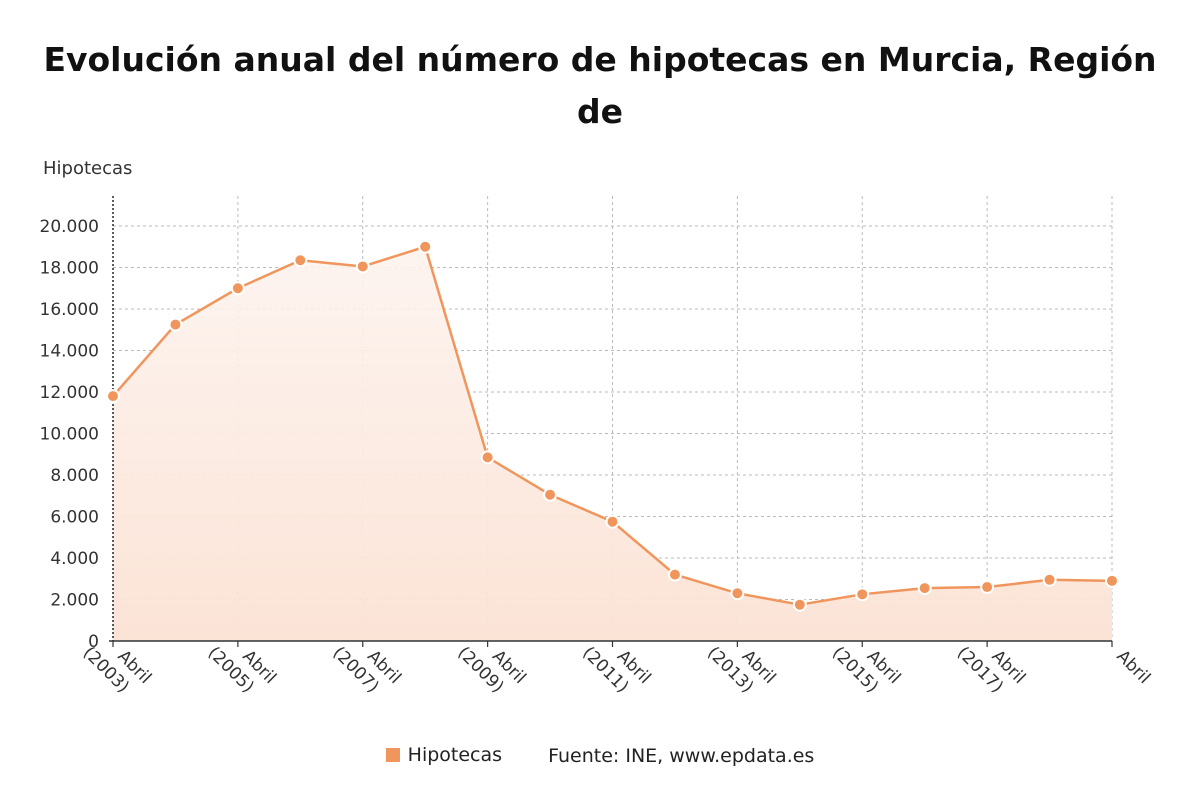  What do you see at coordinates (392, 755) in the screenshot?
I see `legend-swatch` at bounding box center [392, 755].